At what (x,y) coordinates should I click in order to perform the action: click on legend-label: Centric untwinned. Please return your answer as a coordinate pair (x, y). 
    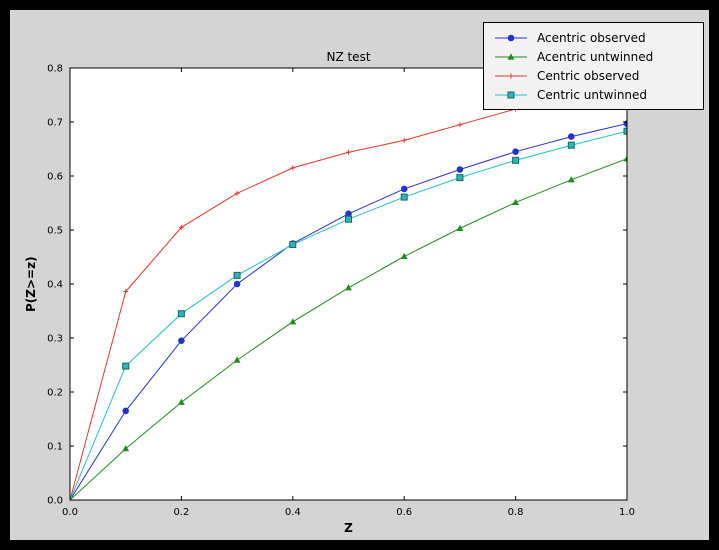
    Looking at the image, I should click on (592, 94).